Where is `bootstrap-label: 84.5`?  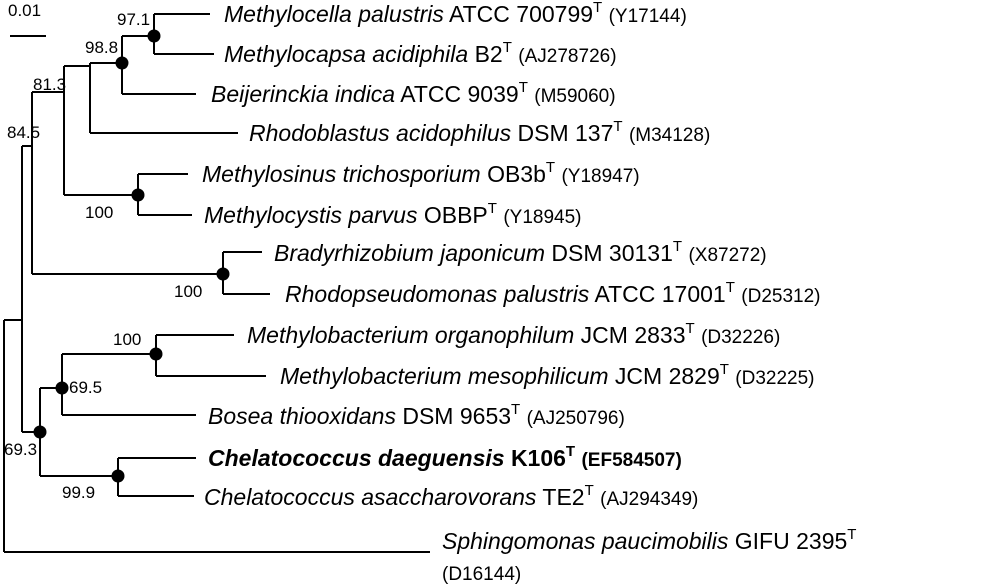 bootstrap-label: 84.5 is located at coordinates (23, 132).